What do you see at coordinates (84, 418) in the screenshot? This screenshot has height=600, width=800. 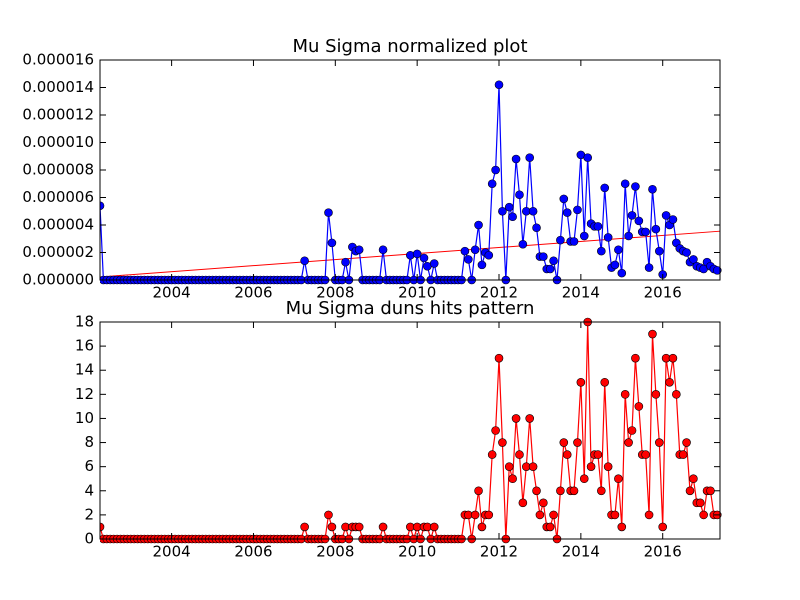 I see `y-tick-label: 10` at bounding box center [84, 418].